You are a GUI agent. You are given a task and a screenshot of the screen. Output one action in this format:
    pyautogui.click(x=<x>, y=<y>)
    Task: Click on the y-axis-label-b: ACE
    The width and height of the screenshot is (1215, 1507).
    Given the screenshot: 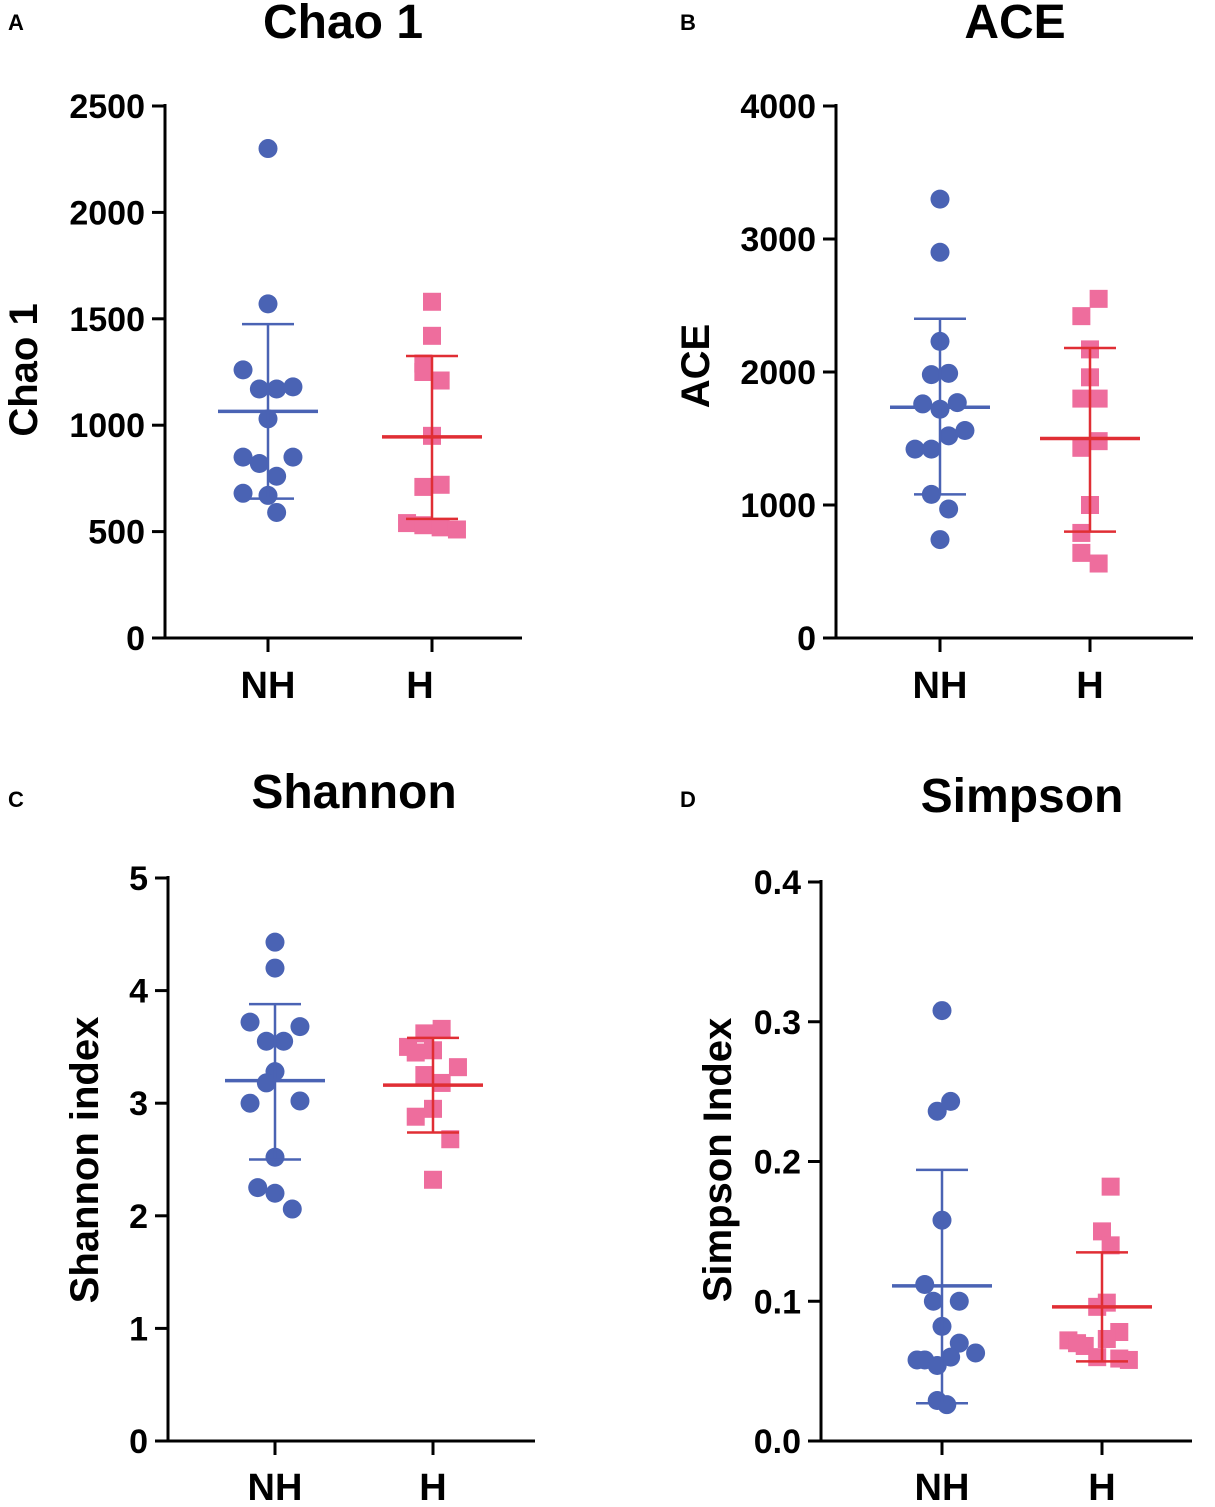 What is the action you would take?
    pyautogui.click(x=696, y=366)
    